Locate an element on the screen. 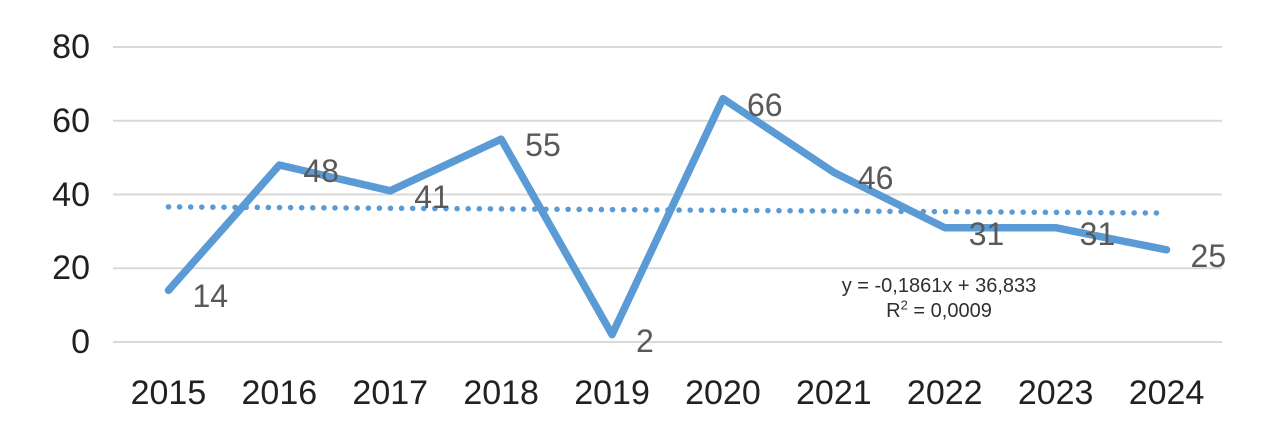  x-axis-tick: 2024 is located at coordinates (1166, 393).